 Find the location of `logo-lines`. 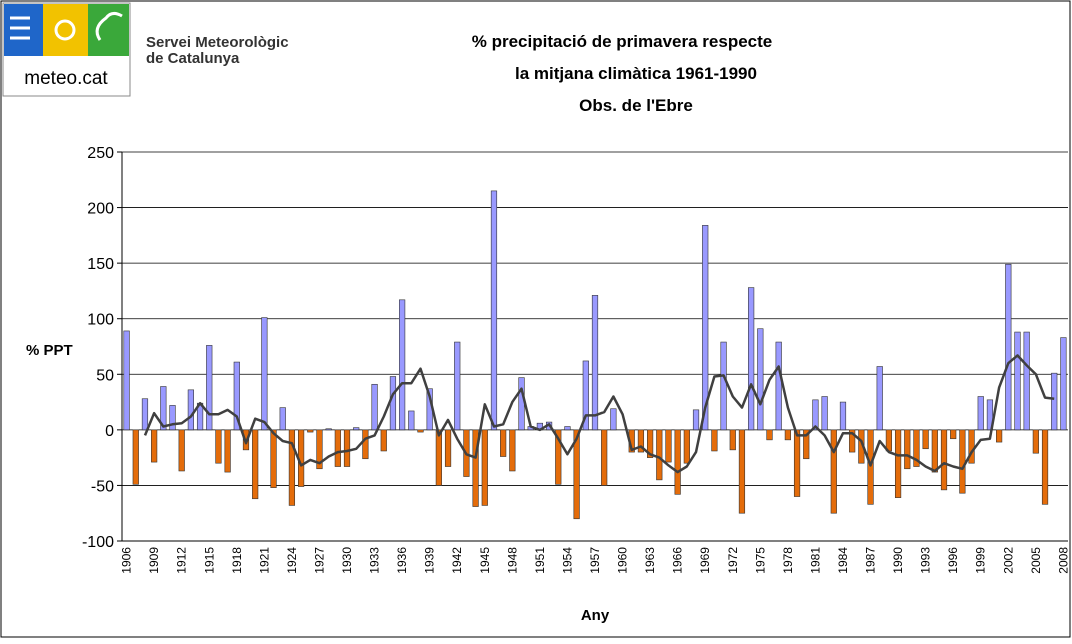

logo-lines is located at coordinates (20, 28).